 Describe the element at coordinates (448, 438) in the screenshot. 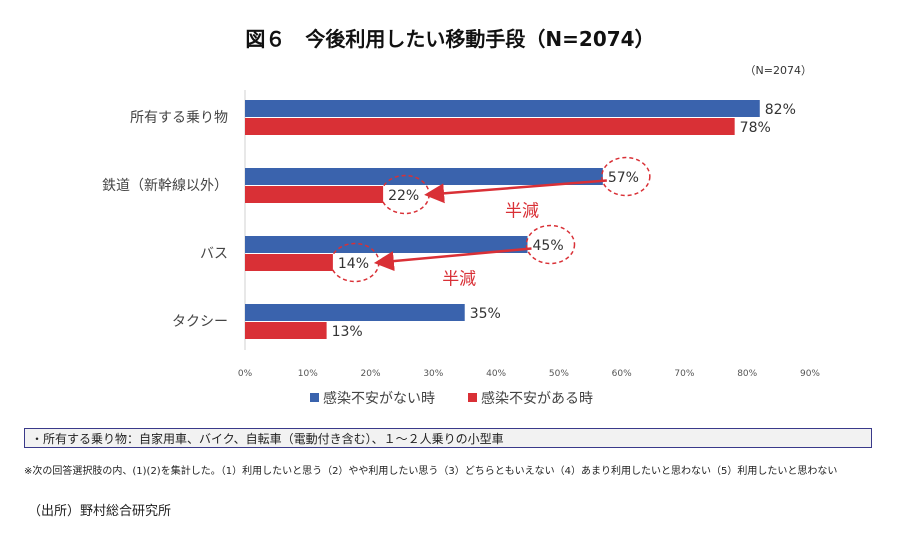

I see `note-box: ・所有する乗り物：自家用車、バイク、自転車（電動付き含む）、１～２人乗りの小型車` at that location.